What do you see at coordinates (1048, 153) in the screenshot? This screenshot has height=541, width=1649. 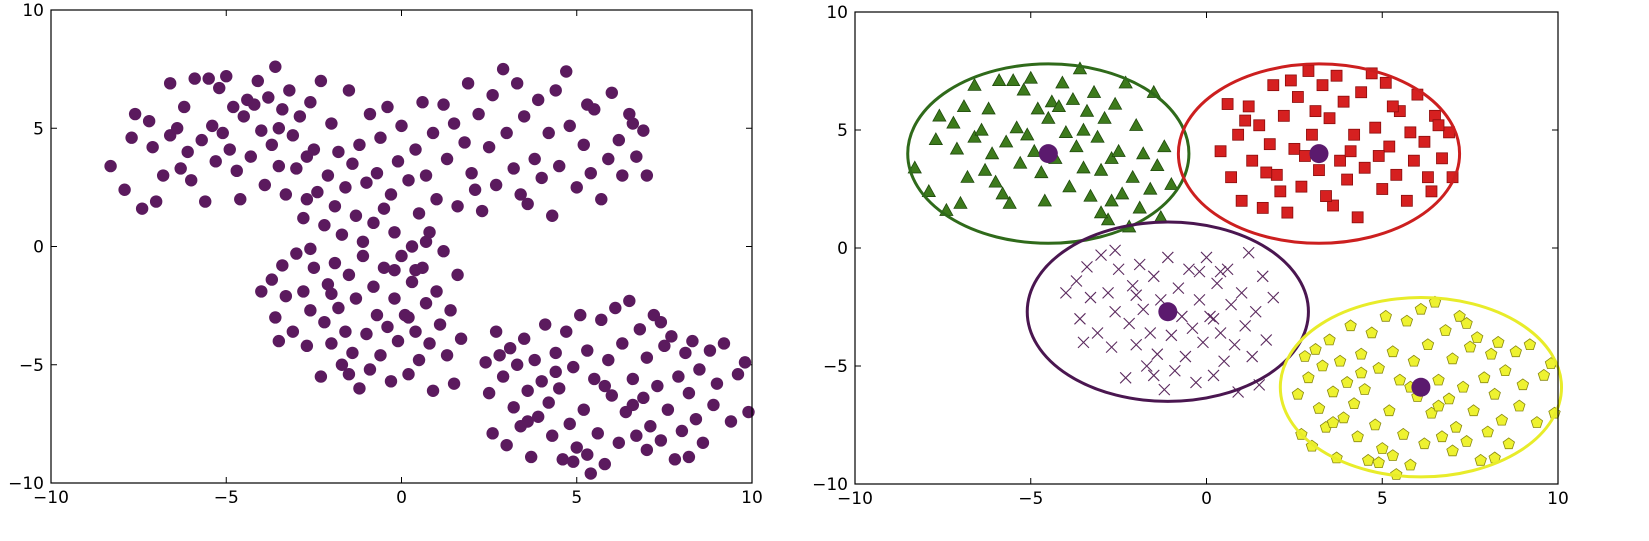 I see `cluster-ellipse` at bounding box center [1048, 153].